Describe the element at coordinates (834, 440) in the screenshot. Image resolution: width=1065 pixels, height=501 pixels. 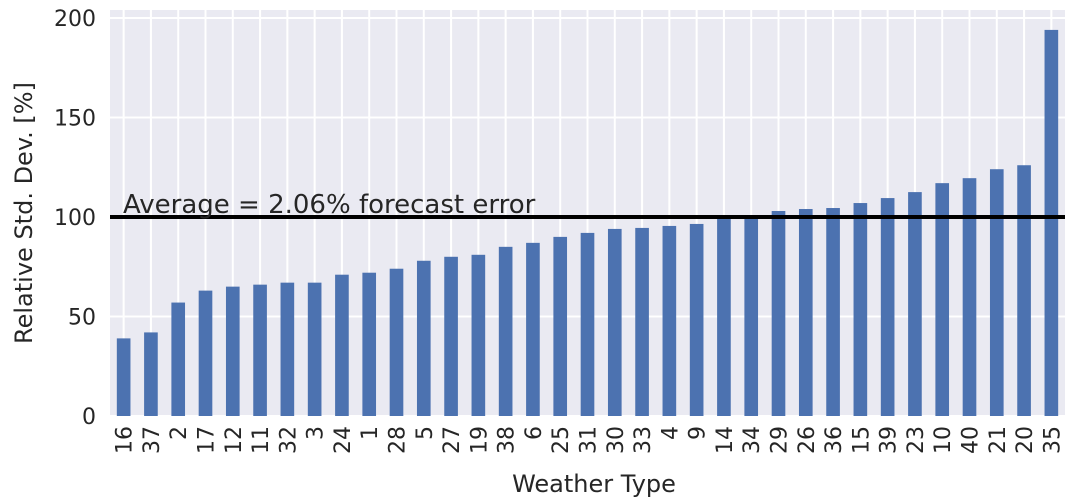
I see `x-tick-label: 36` at that location.